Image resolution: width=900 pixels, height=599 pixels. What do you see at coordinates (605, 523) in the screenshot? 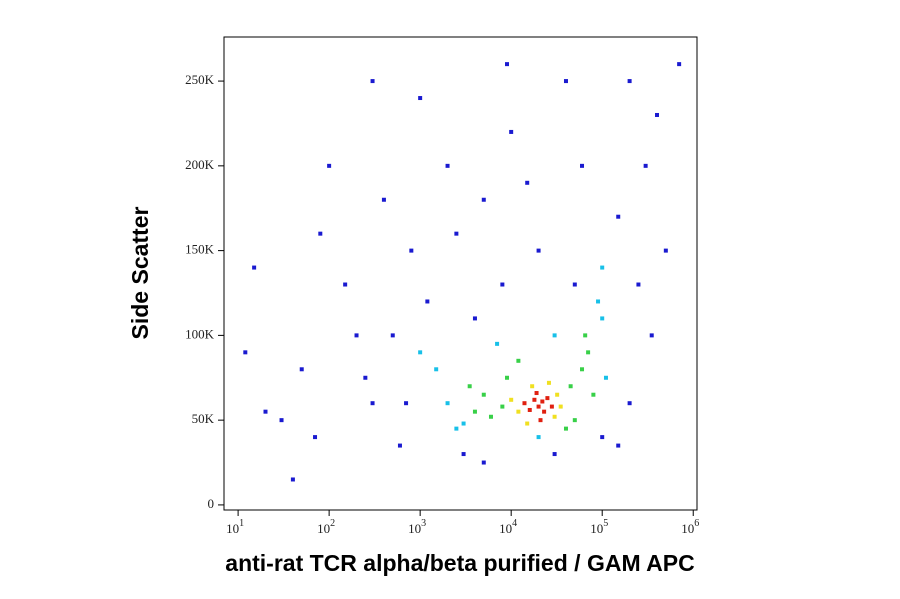
I see `x-tick-power: 5` at bounding box center [605, 523].